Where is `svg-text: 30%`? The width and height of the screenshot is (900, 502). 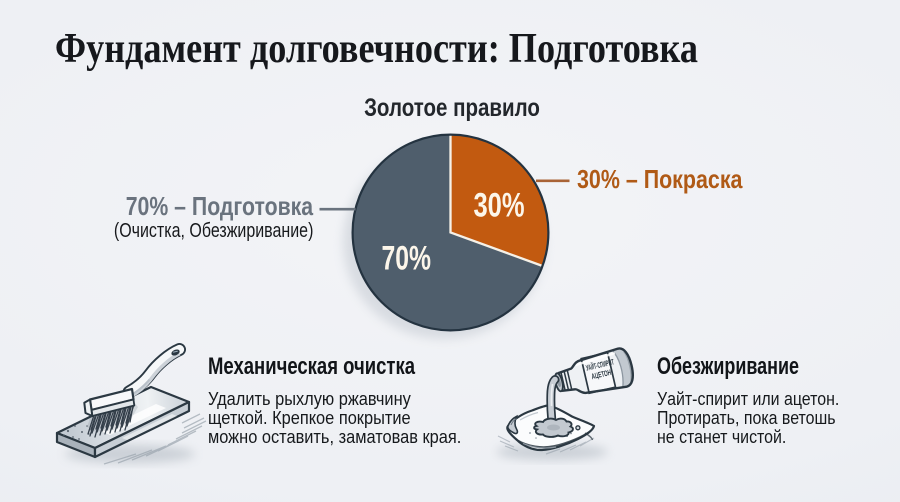
svg-text: 30% is located at coordinates (499, 206).